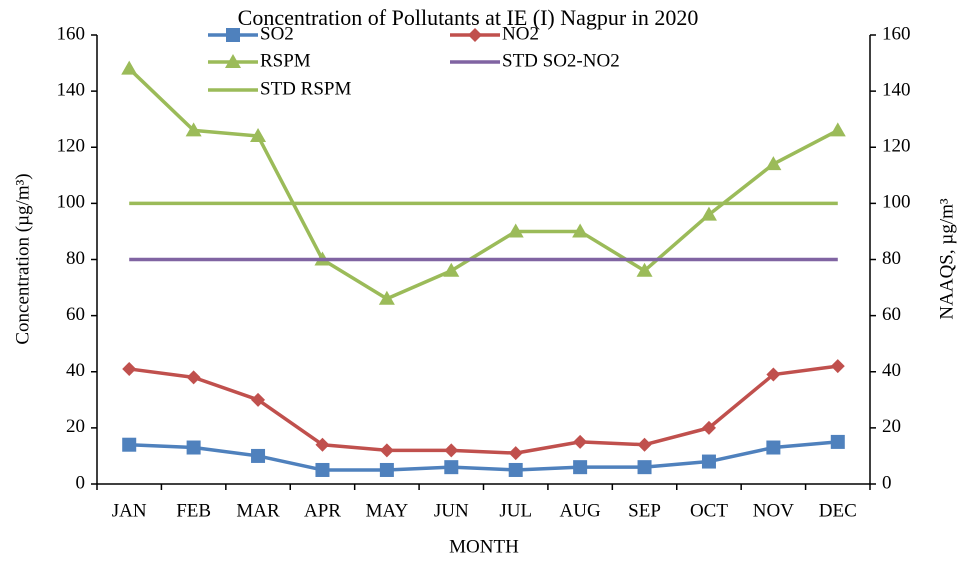 The height and width of the screenshot is (561, 964). I want to click on y2-tick-label: 20, so click(891, 426).